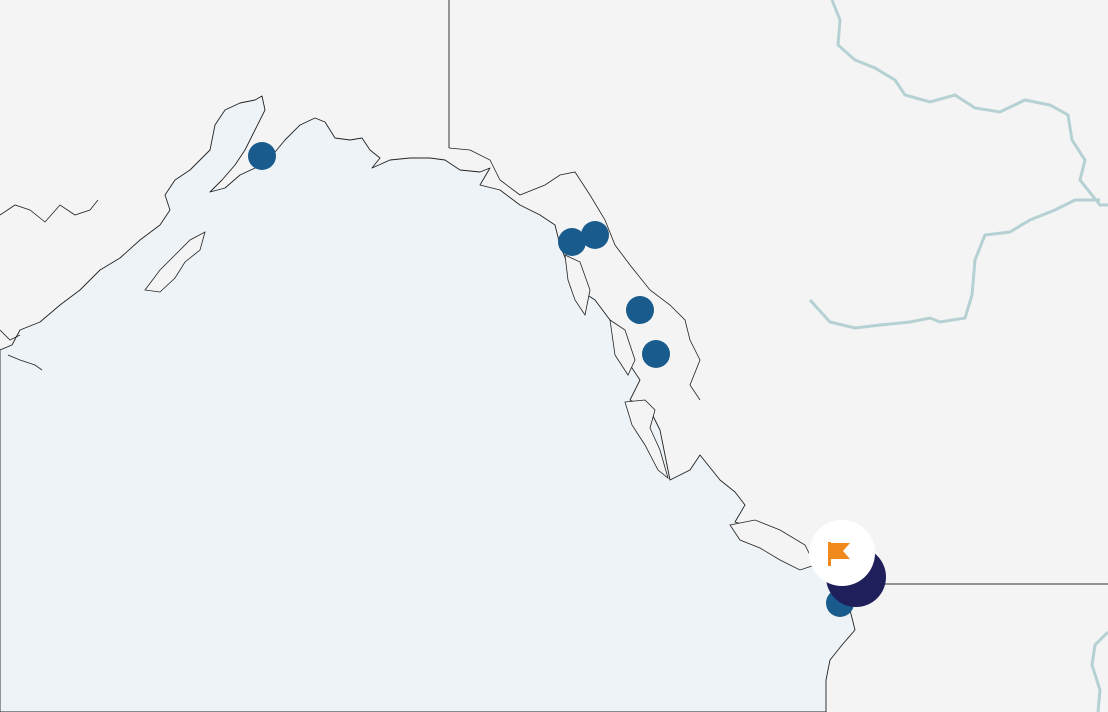  What do you see at coordinates (49, 285) in the screenshot?
I see `coastline` at bounding box center [49, 285].